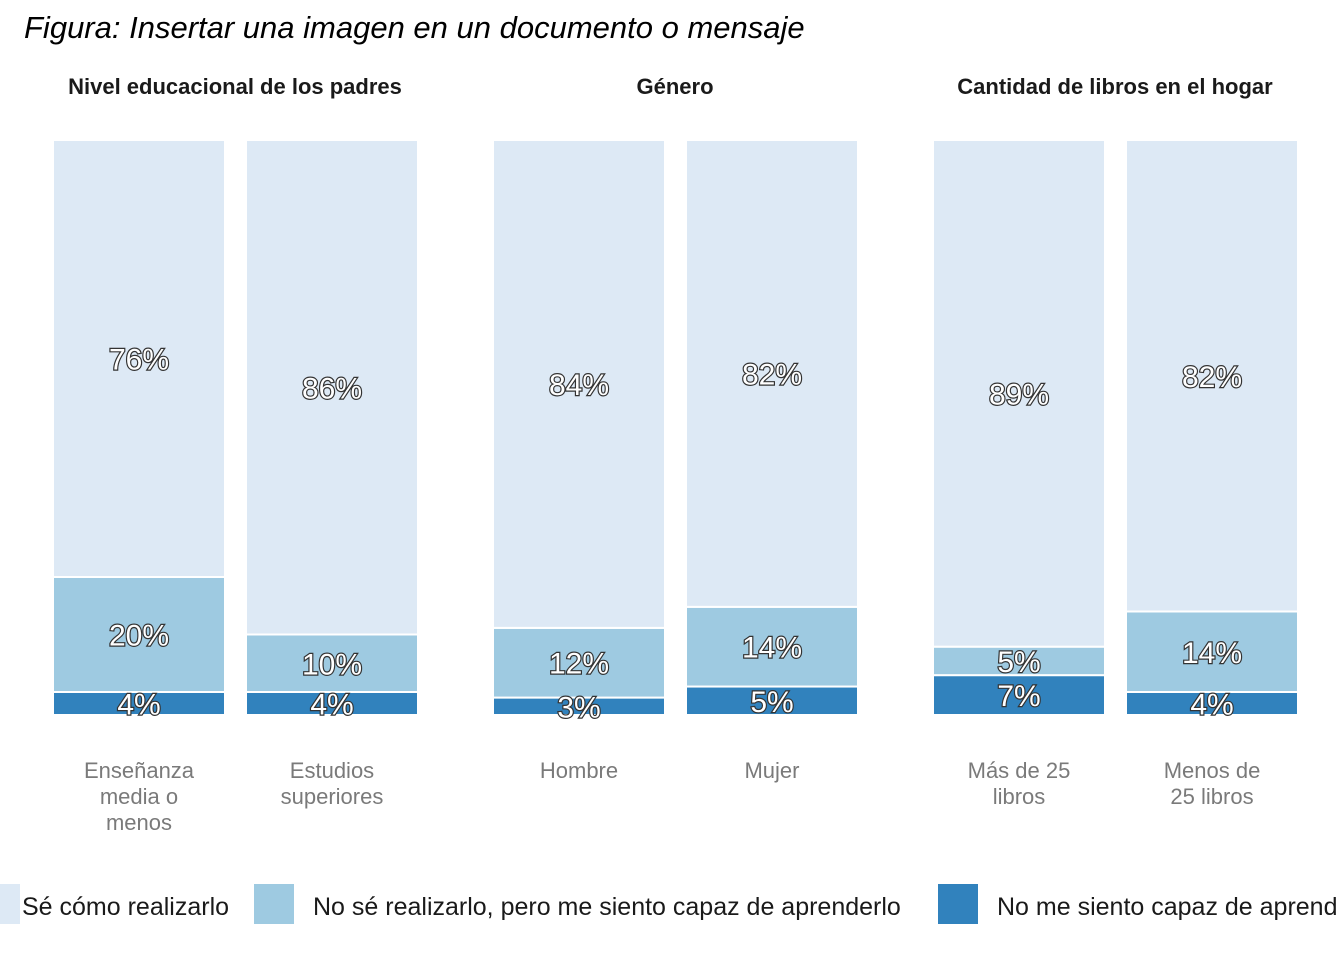  What do you see at coordinates (274, 904) in the screenshot?
I see `legend-swatch-no-se-realizarlo-pero-me-siento-capaz-de-aprenderlo` at bounding box center [274, 904].